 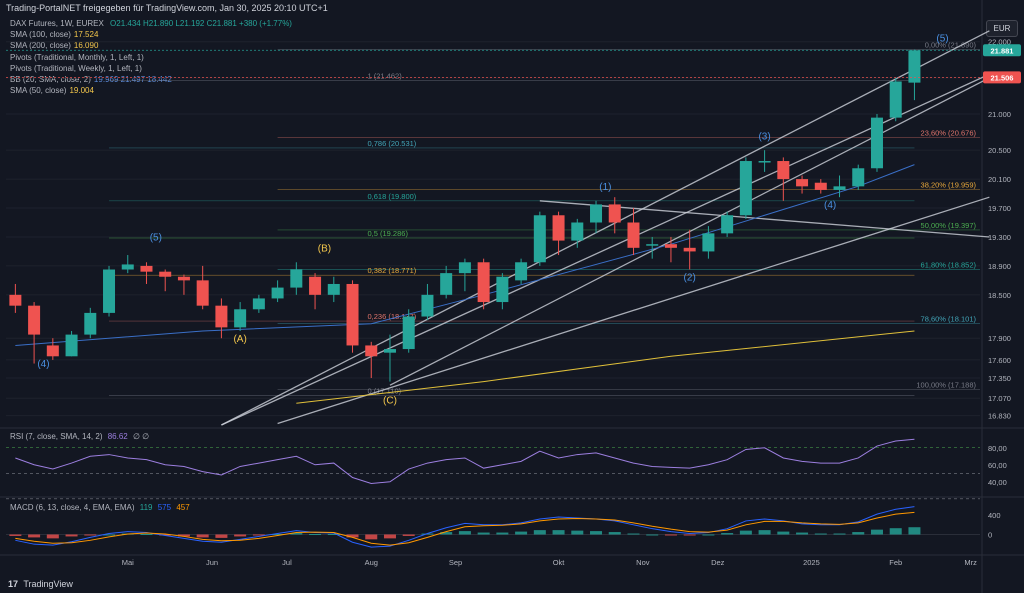 What do you see at coordinates (385, 390) in the screenshot?
I see `fib-ext-label: 0 (17.110)` at bounding box center [385, 390].